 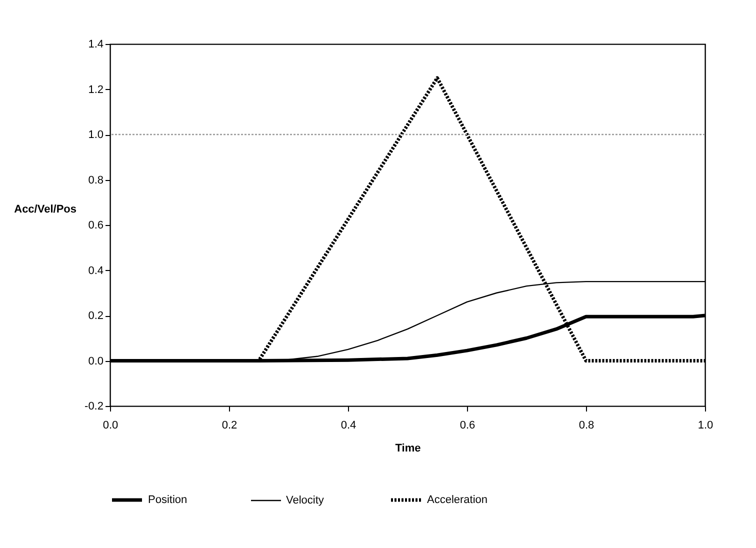 I want to click on x-tick-label: 0.0, so click(x=110, y=426).